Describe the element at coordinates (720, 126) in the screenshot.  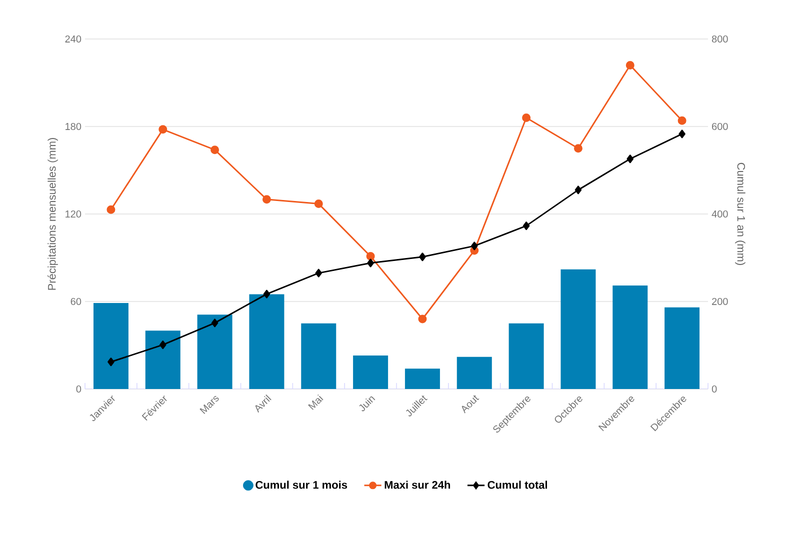
I see `y2-tick-label: 600` at that location.